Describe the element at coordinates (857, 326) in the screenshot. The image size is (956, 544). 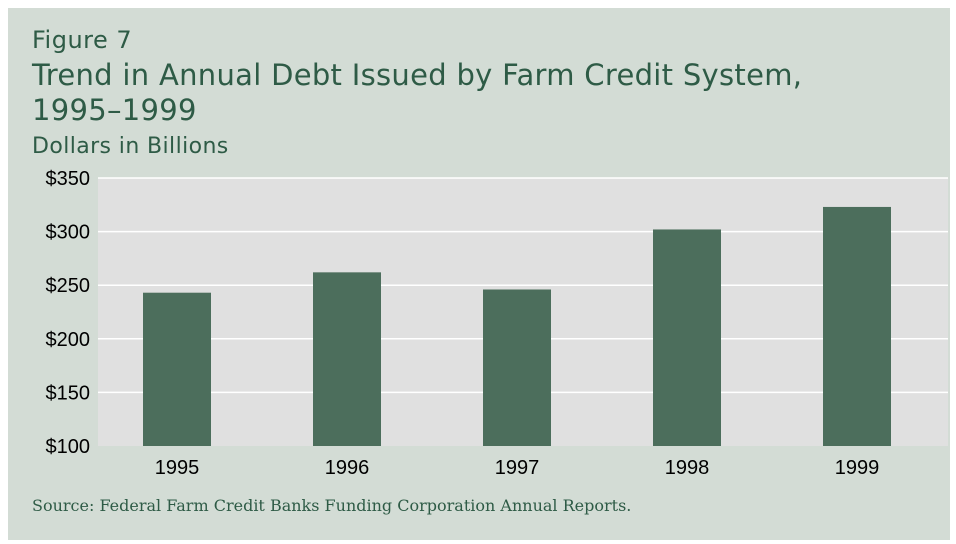
I see `bar-1999` at that location.